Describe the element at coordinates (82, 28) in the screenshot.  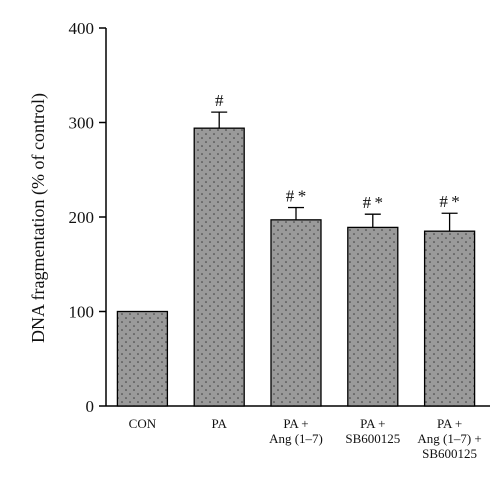
I see `y-tick-label: 400` at that location.